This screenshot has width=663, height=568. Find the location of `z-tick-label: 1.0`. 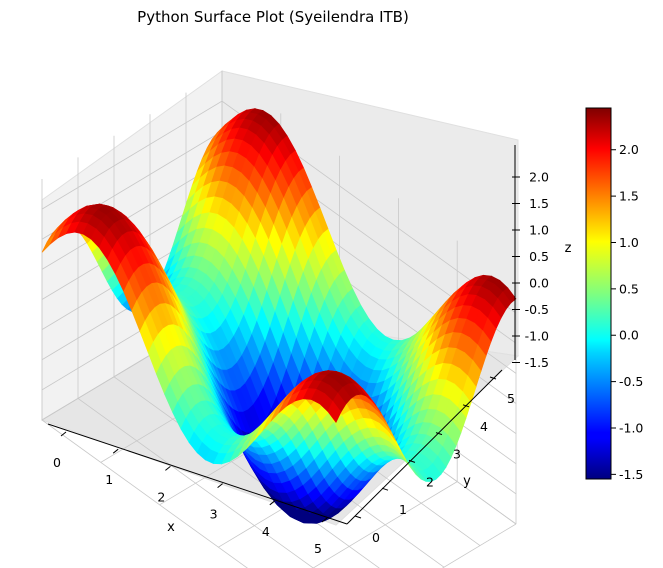

z-tick-label: 1.0 is located at coordinates (539, 230).